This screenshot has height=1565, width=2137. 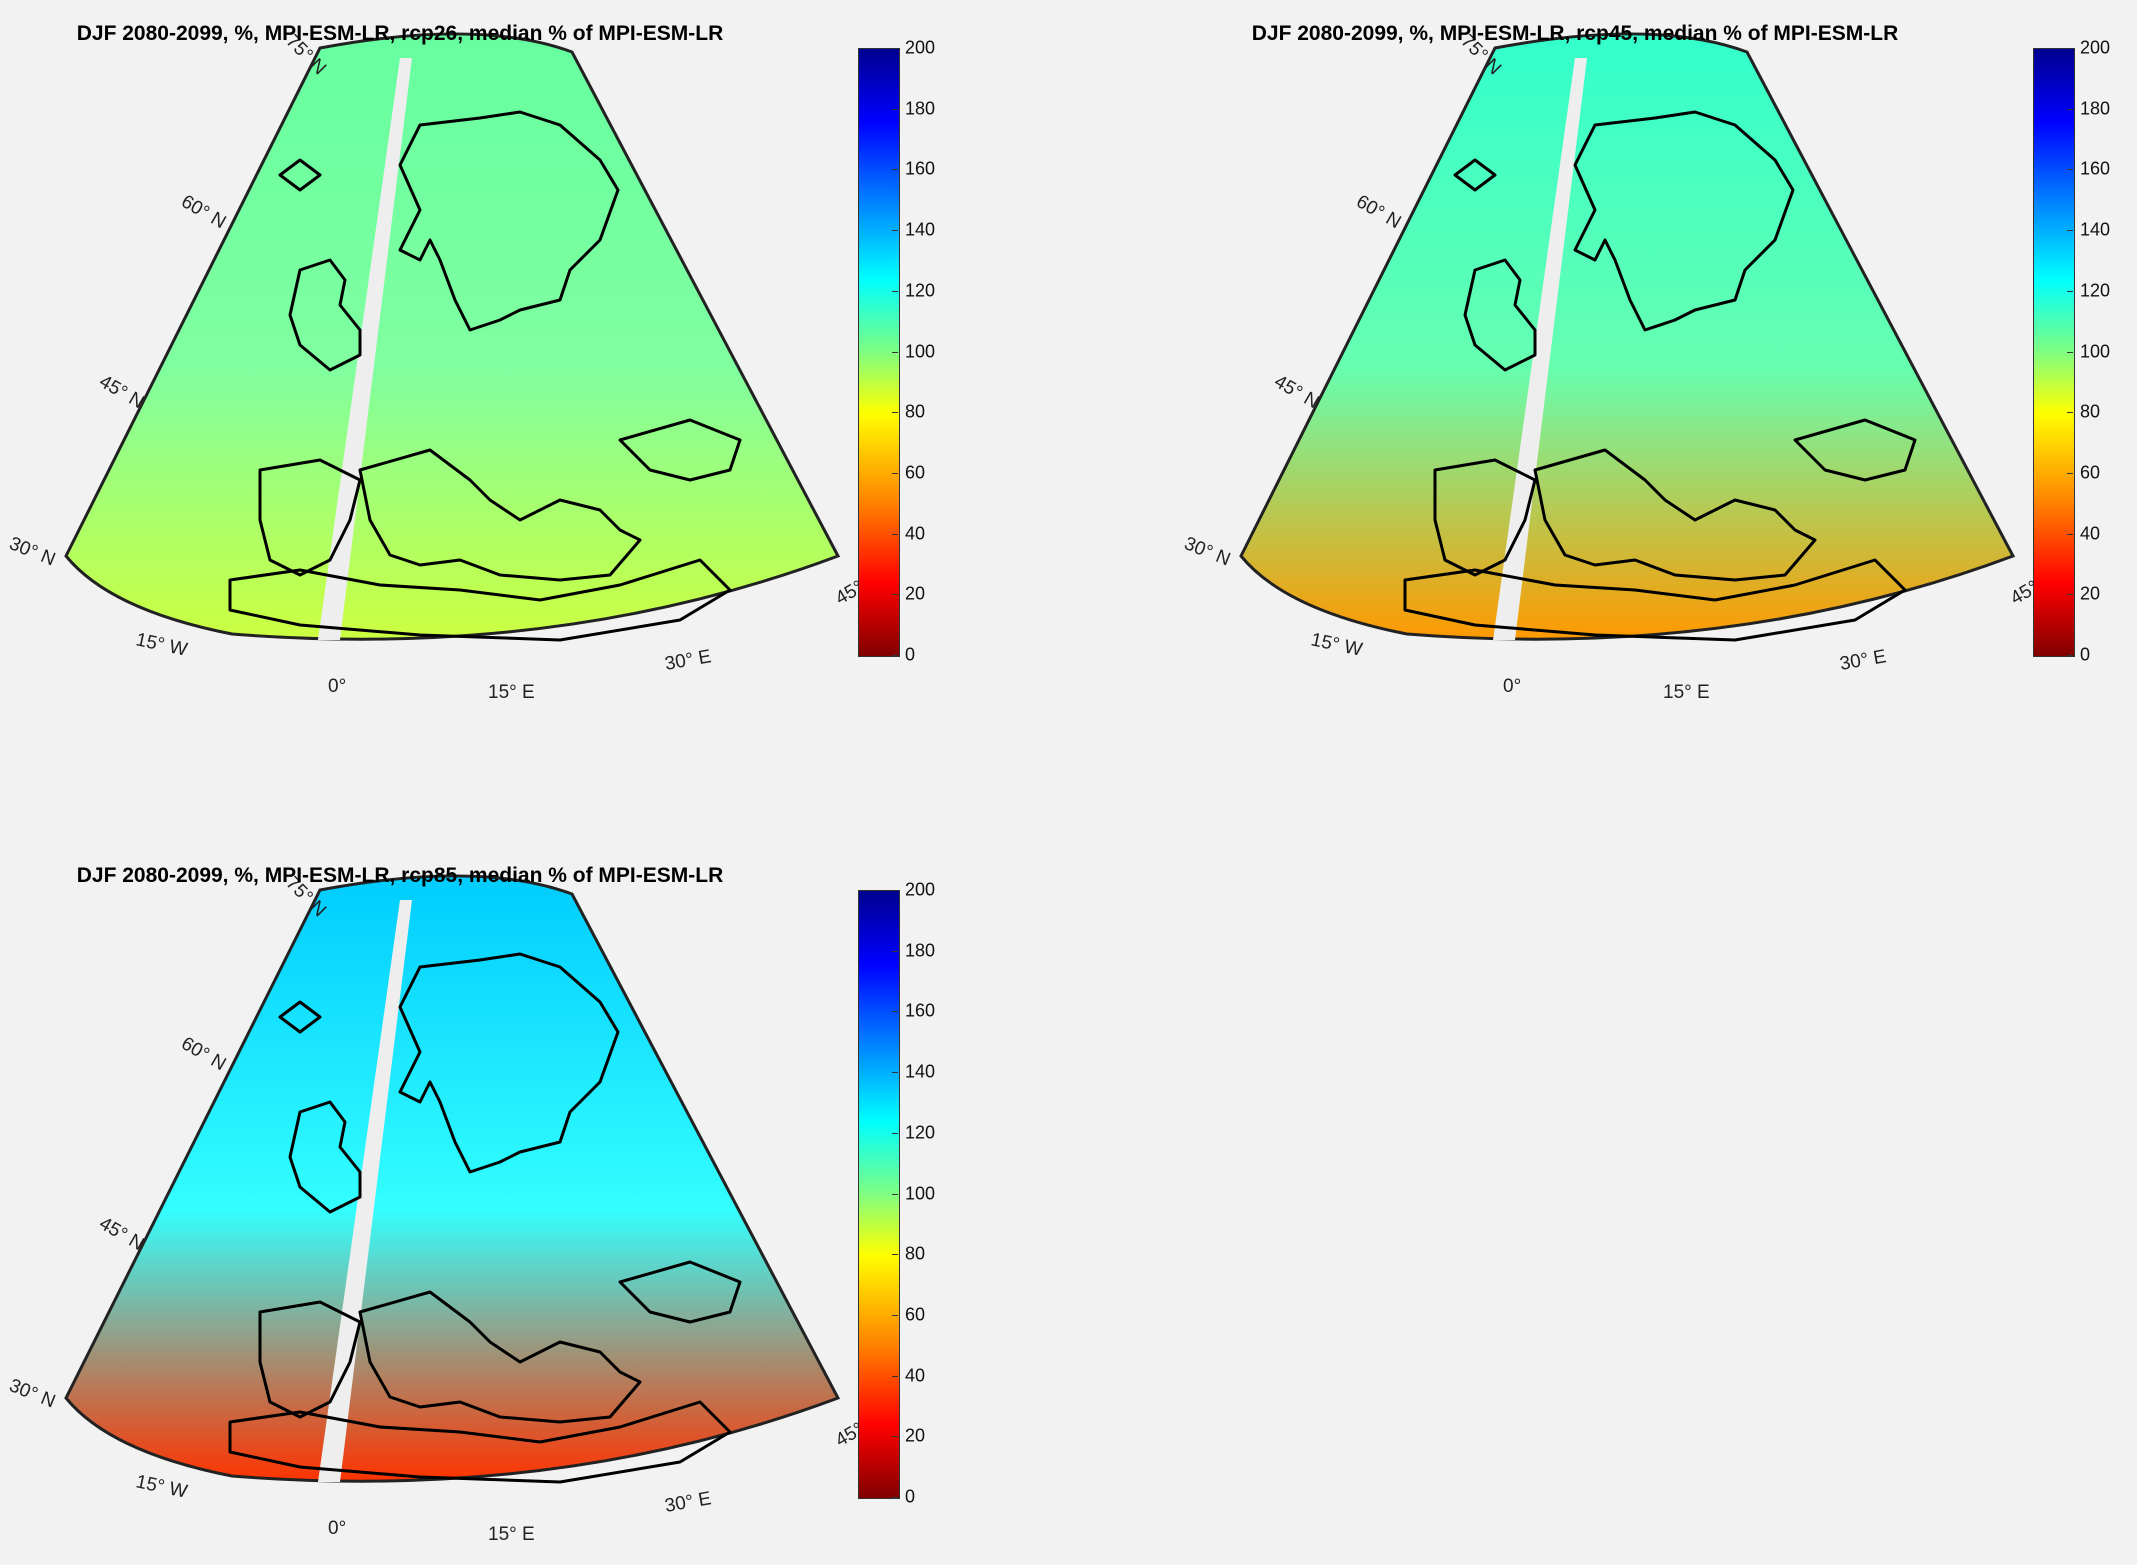 I want to click on lon-label: 45°, so click(x=849, y=593).